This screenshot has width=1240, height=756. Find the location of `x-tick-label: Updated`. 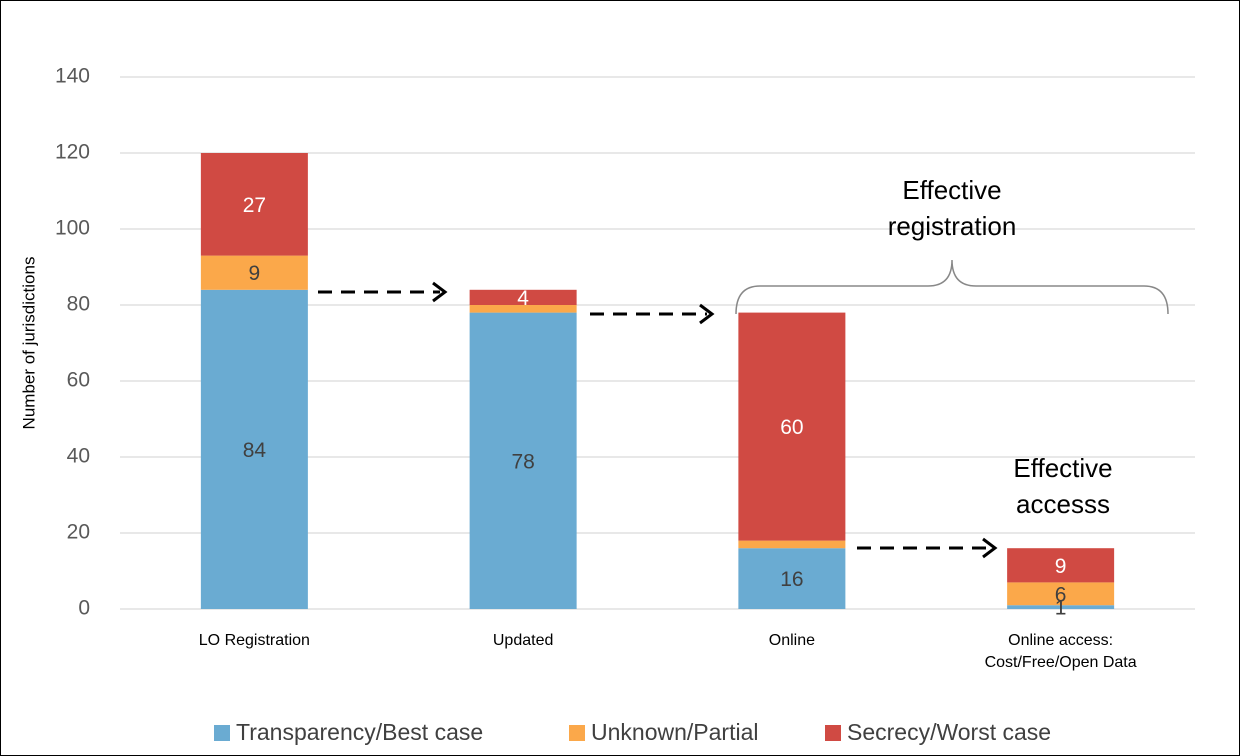

x-tick-label: Updated is located at coordinates (523, 640).